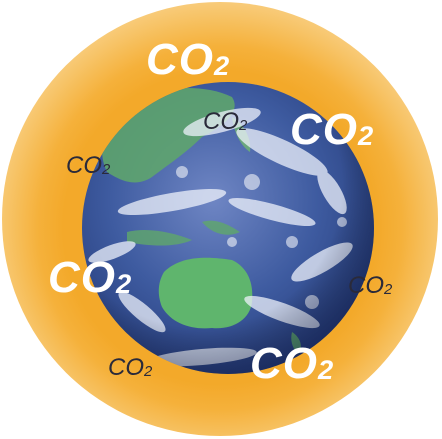 This screenshot has width=442, height=439. What do you see at coordinates (188, 59) in the screenshot?
I see `co2-label-top: CO2` at bounding box center [188, 59].